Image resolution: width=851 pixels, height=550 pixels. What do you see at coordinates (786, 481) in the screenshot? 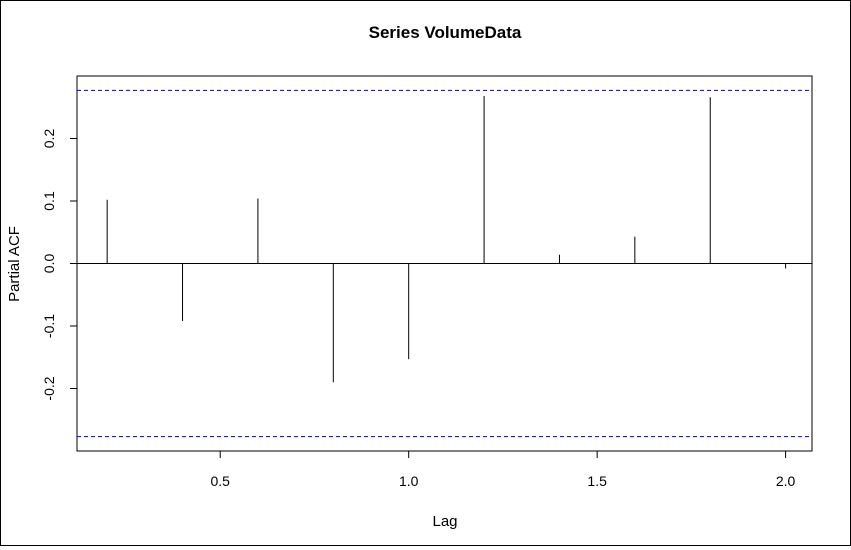
I see `x-tick-label: 2.0` at bounding box center [786, 481].